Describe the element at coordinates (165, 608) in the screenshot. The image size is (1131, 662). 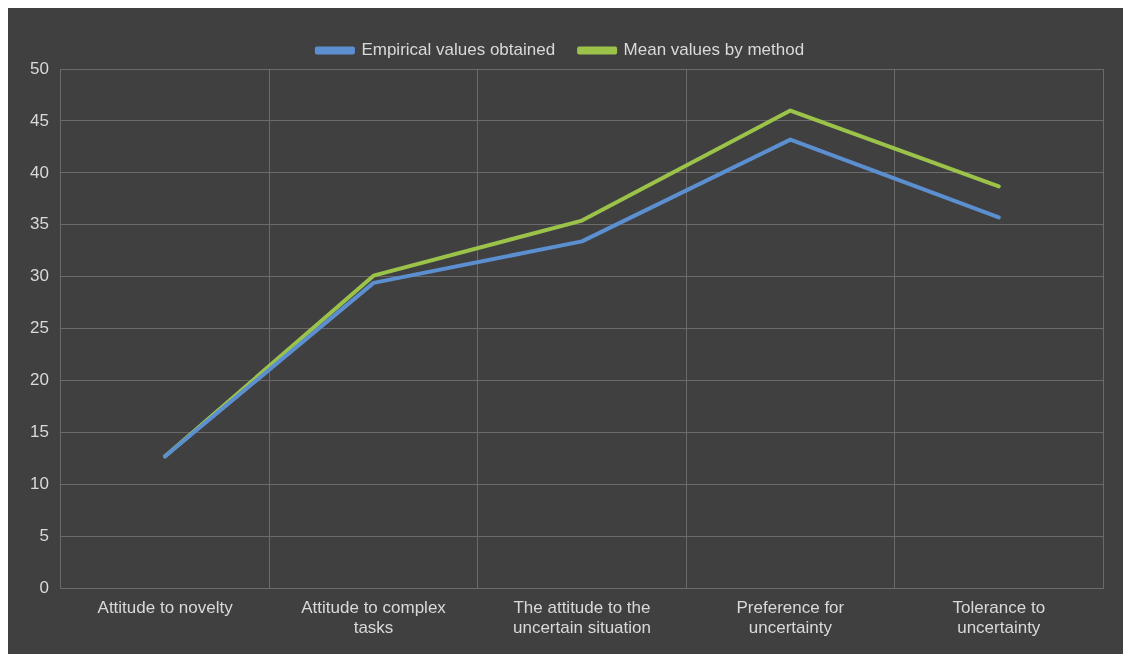
I see `x-tick-label: Attitude to novelty` at that location.